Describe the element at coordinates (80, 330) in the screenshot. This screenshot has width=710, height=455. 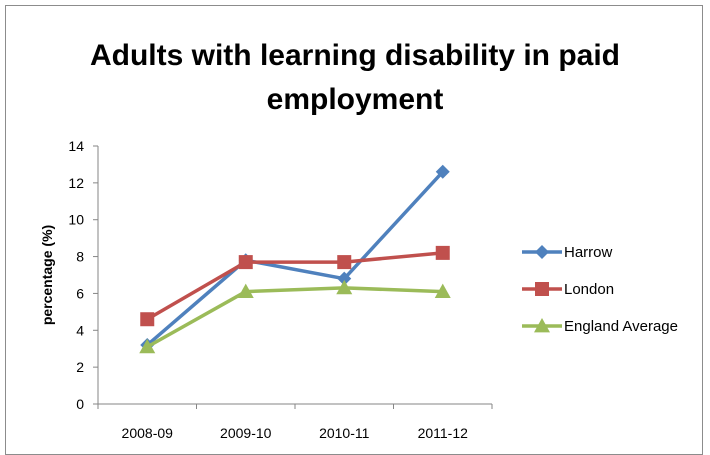
I see `y-tick-label: 4` at that location.